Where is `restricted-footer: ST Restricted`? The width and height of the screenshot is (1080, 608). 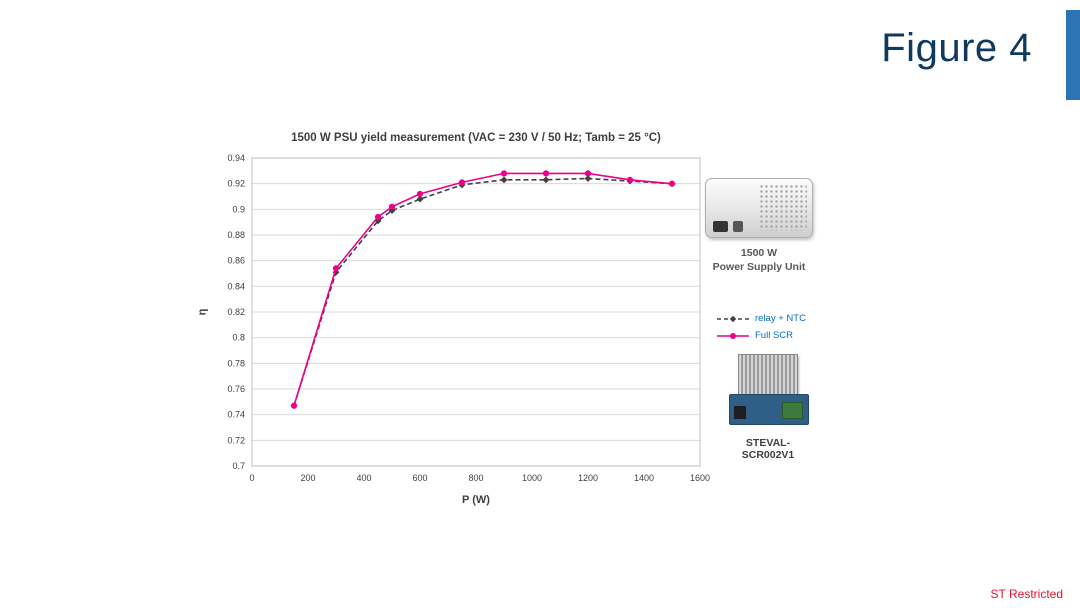 restricted-footer: ST Restricted is located at coordinates (1026, 594).